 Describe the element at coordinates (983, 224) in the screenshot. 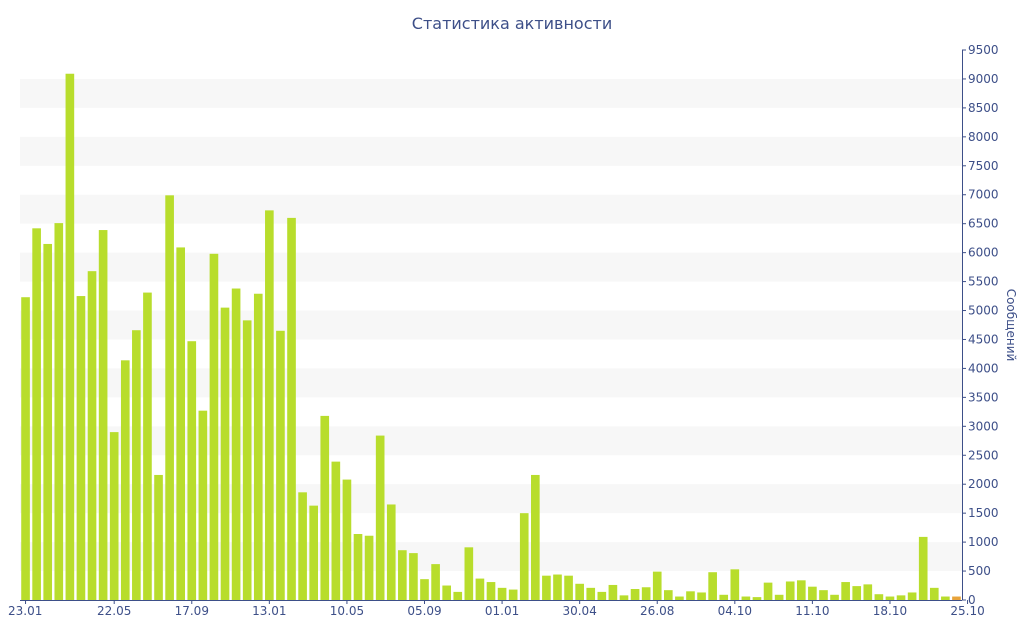

I see `y-tick-label: 6500` at that location.